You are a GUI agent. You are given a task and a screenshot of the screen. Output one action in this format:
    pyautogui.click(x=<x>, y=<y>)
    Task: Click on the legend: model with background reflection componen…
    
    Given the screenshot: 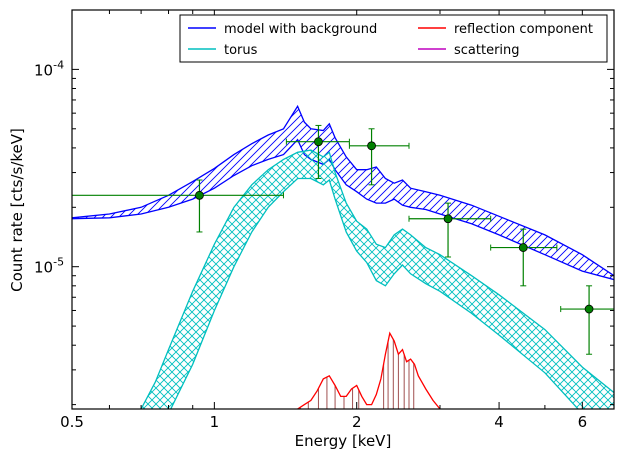 What is the action you would take?
    pyautogui.click(x=393, y=38)
    